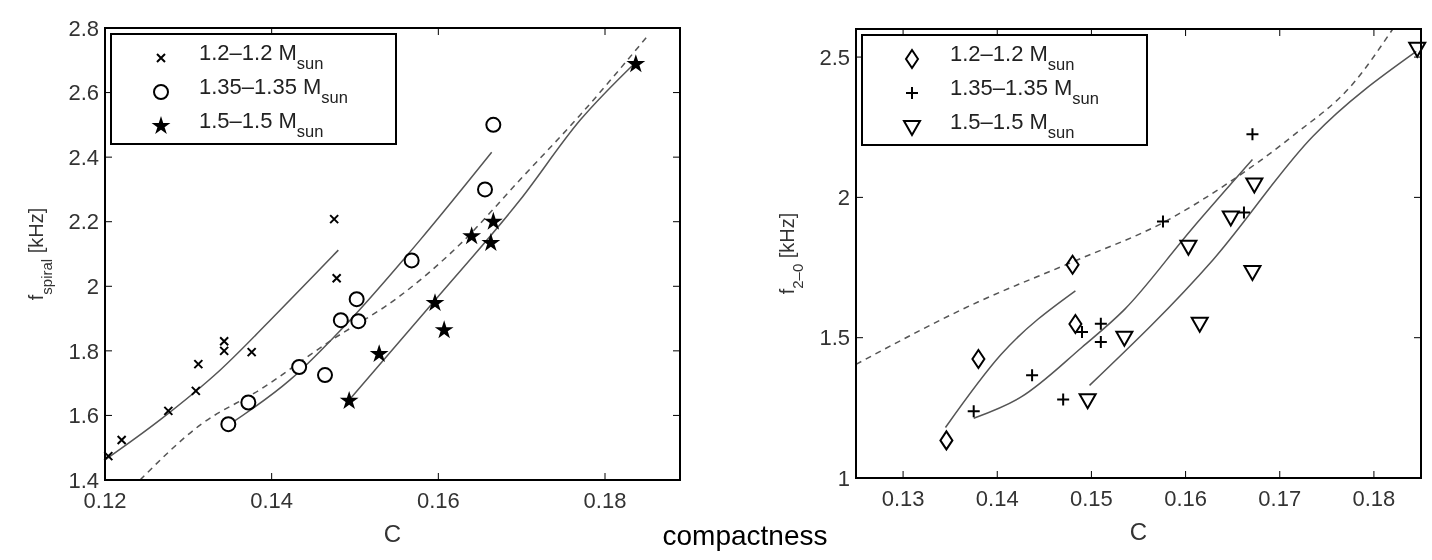 The width and height of the screenshot is (1432, 560). Describe the element at coordinates (83, 351) in the screenshot. I see `y-tick-label: 1.8` at that location.